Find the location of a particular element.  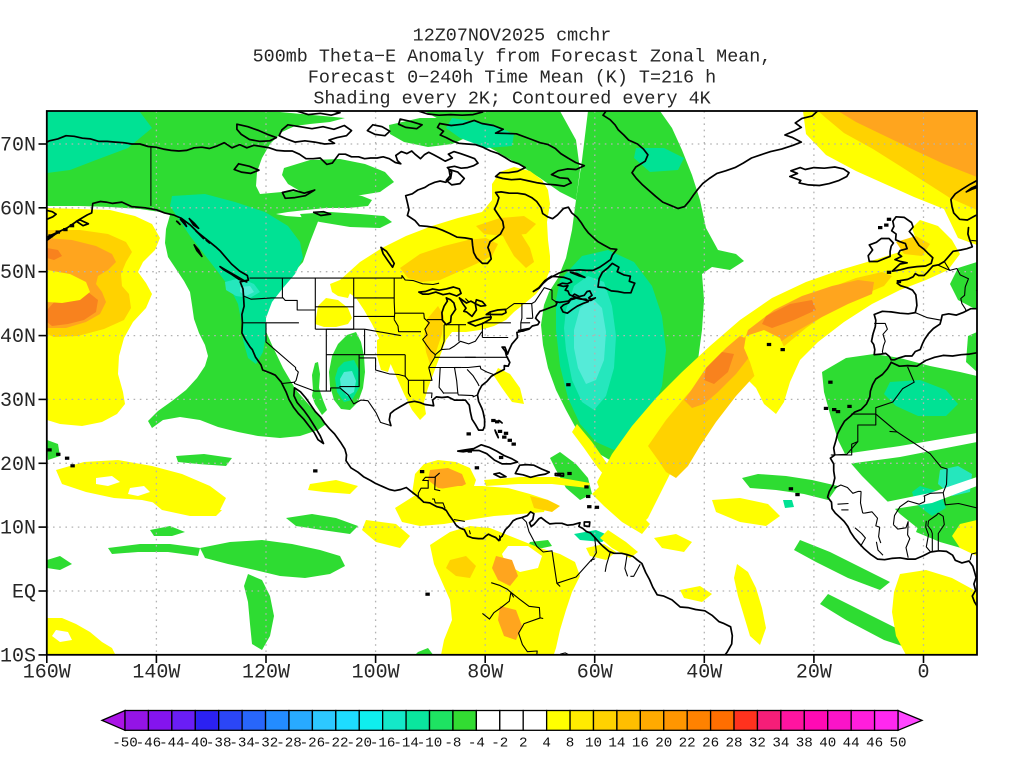

svg-text: 44 is located at coordinates (851, 744).